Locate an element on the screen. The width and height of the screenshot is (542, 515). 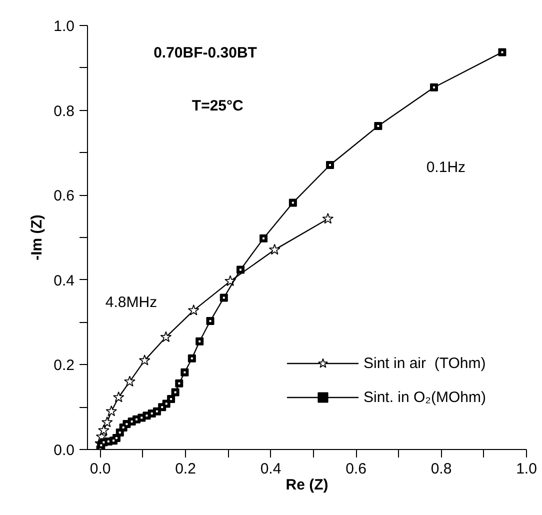
x-tick-label: 0.8 is located at coordinates (441, 469).